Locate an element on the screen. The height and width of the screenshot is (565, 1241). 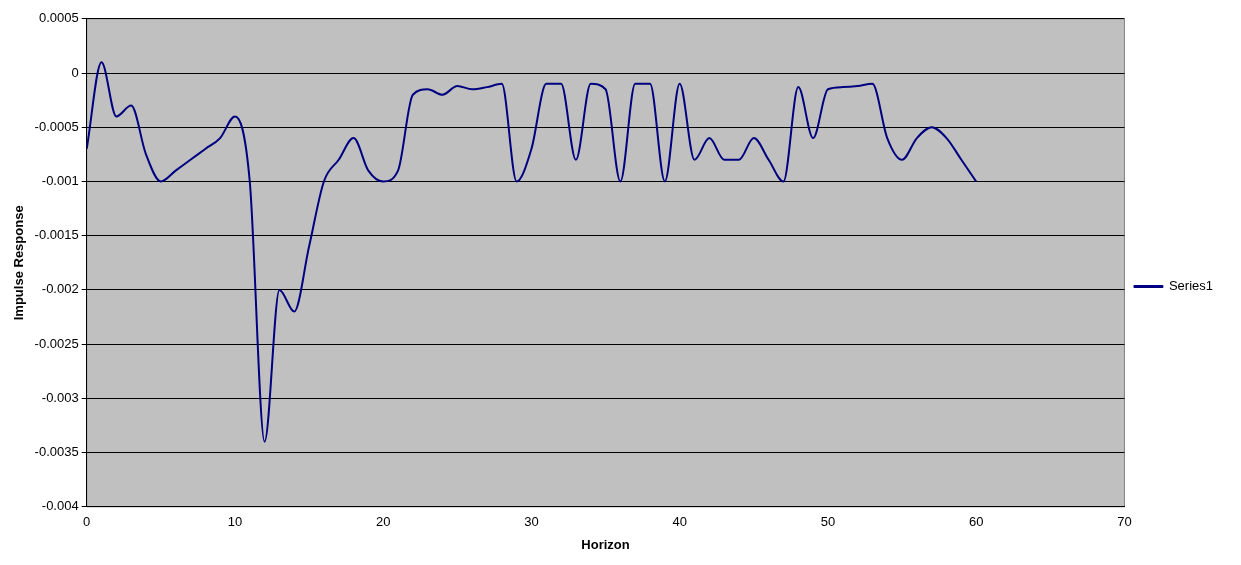
y-tick-label: 0.0005 is located at coordinates (58, 18).